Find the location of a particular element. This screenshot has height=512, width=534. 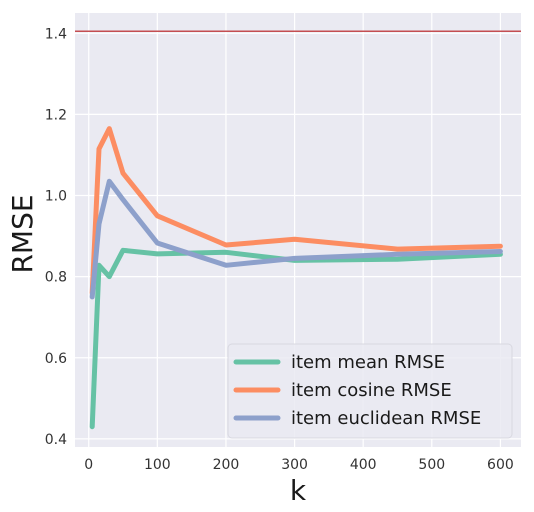

x-tick-label: 400 is located at coordinates (363, 465).